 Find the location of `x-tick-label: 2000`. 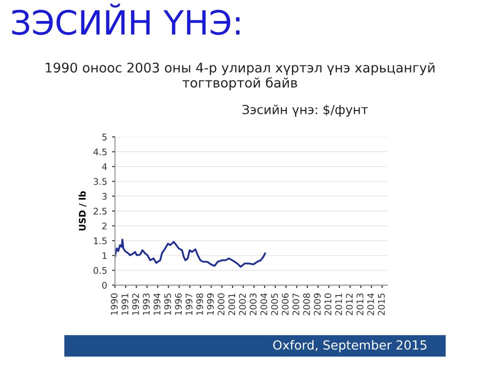

x-tick-label: 2000 is located at coordinates (221, 304).